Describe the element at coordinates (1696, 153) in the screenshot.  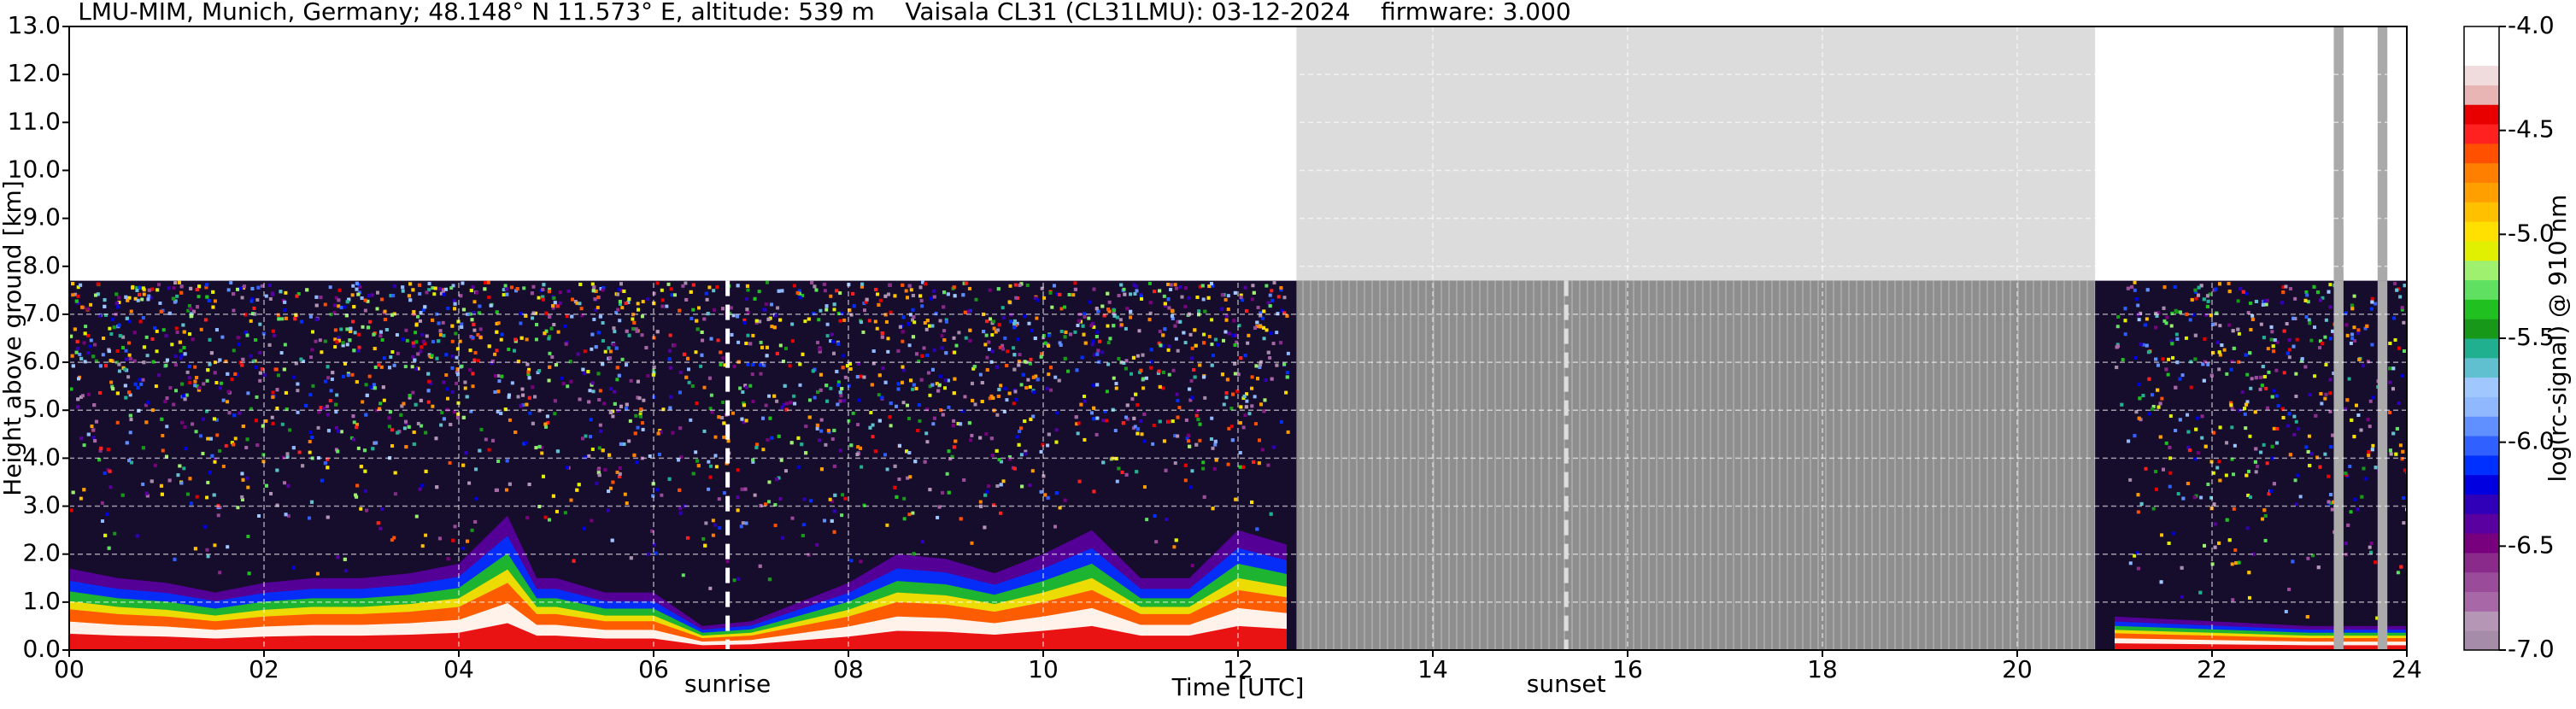
I see `no-data-upper` at that location.